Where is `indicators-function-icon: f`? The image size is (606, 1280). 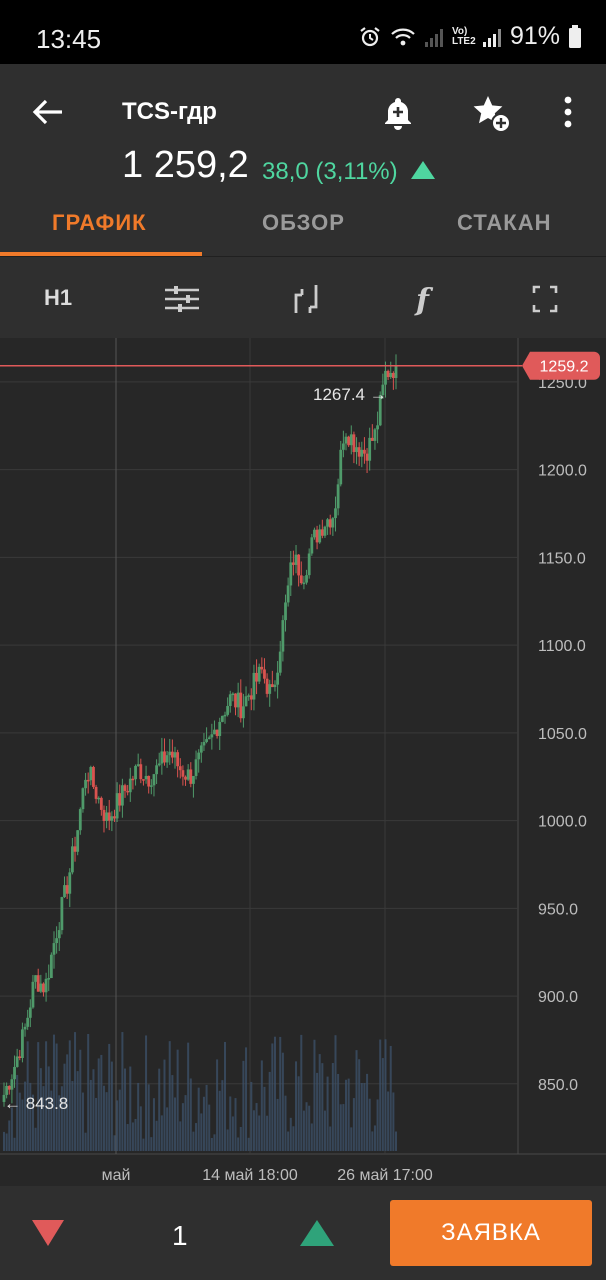 indicators-function-icon: f is located at coordinates (425, 299).